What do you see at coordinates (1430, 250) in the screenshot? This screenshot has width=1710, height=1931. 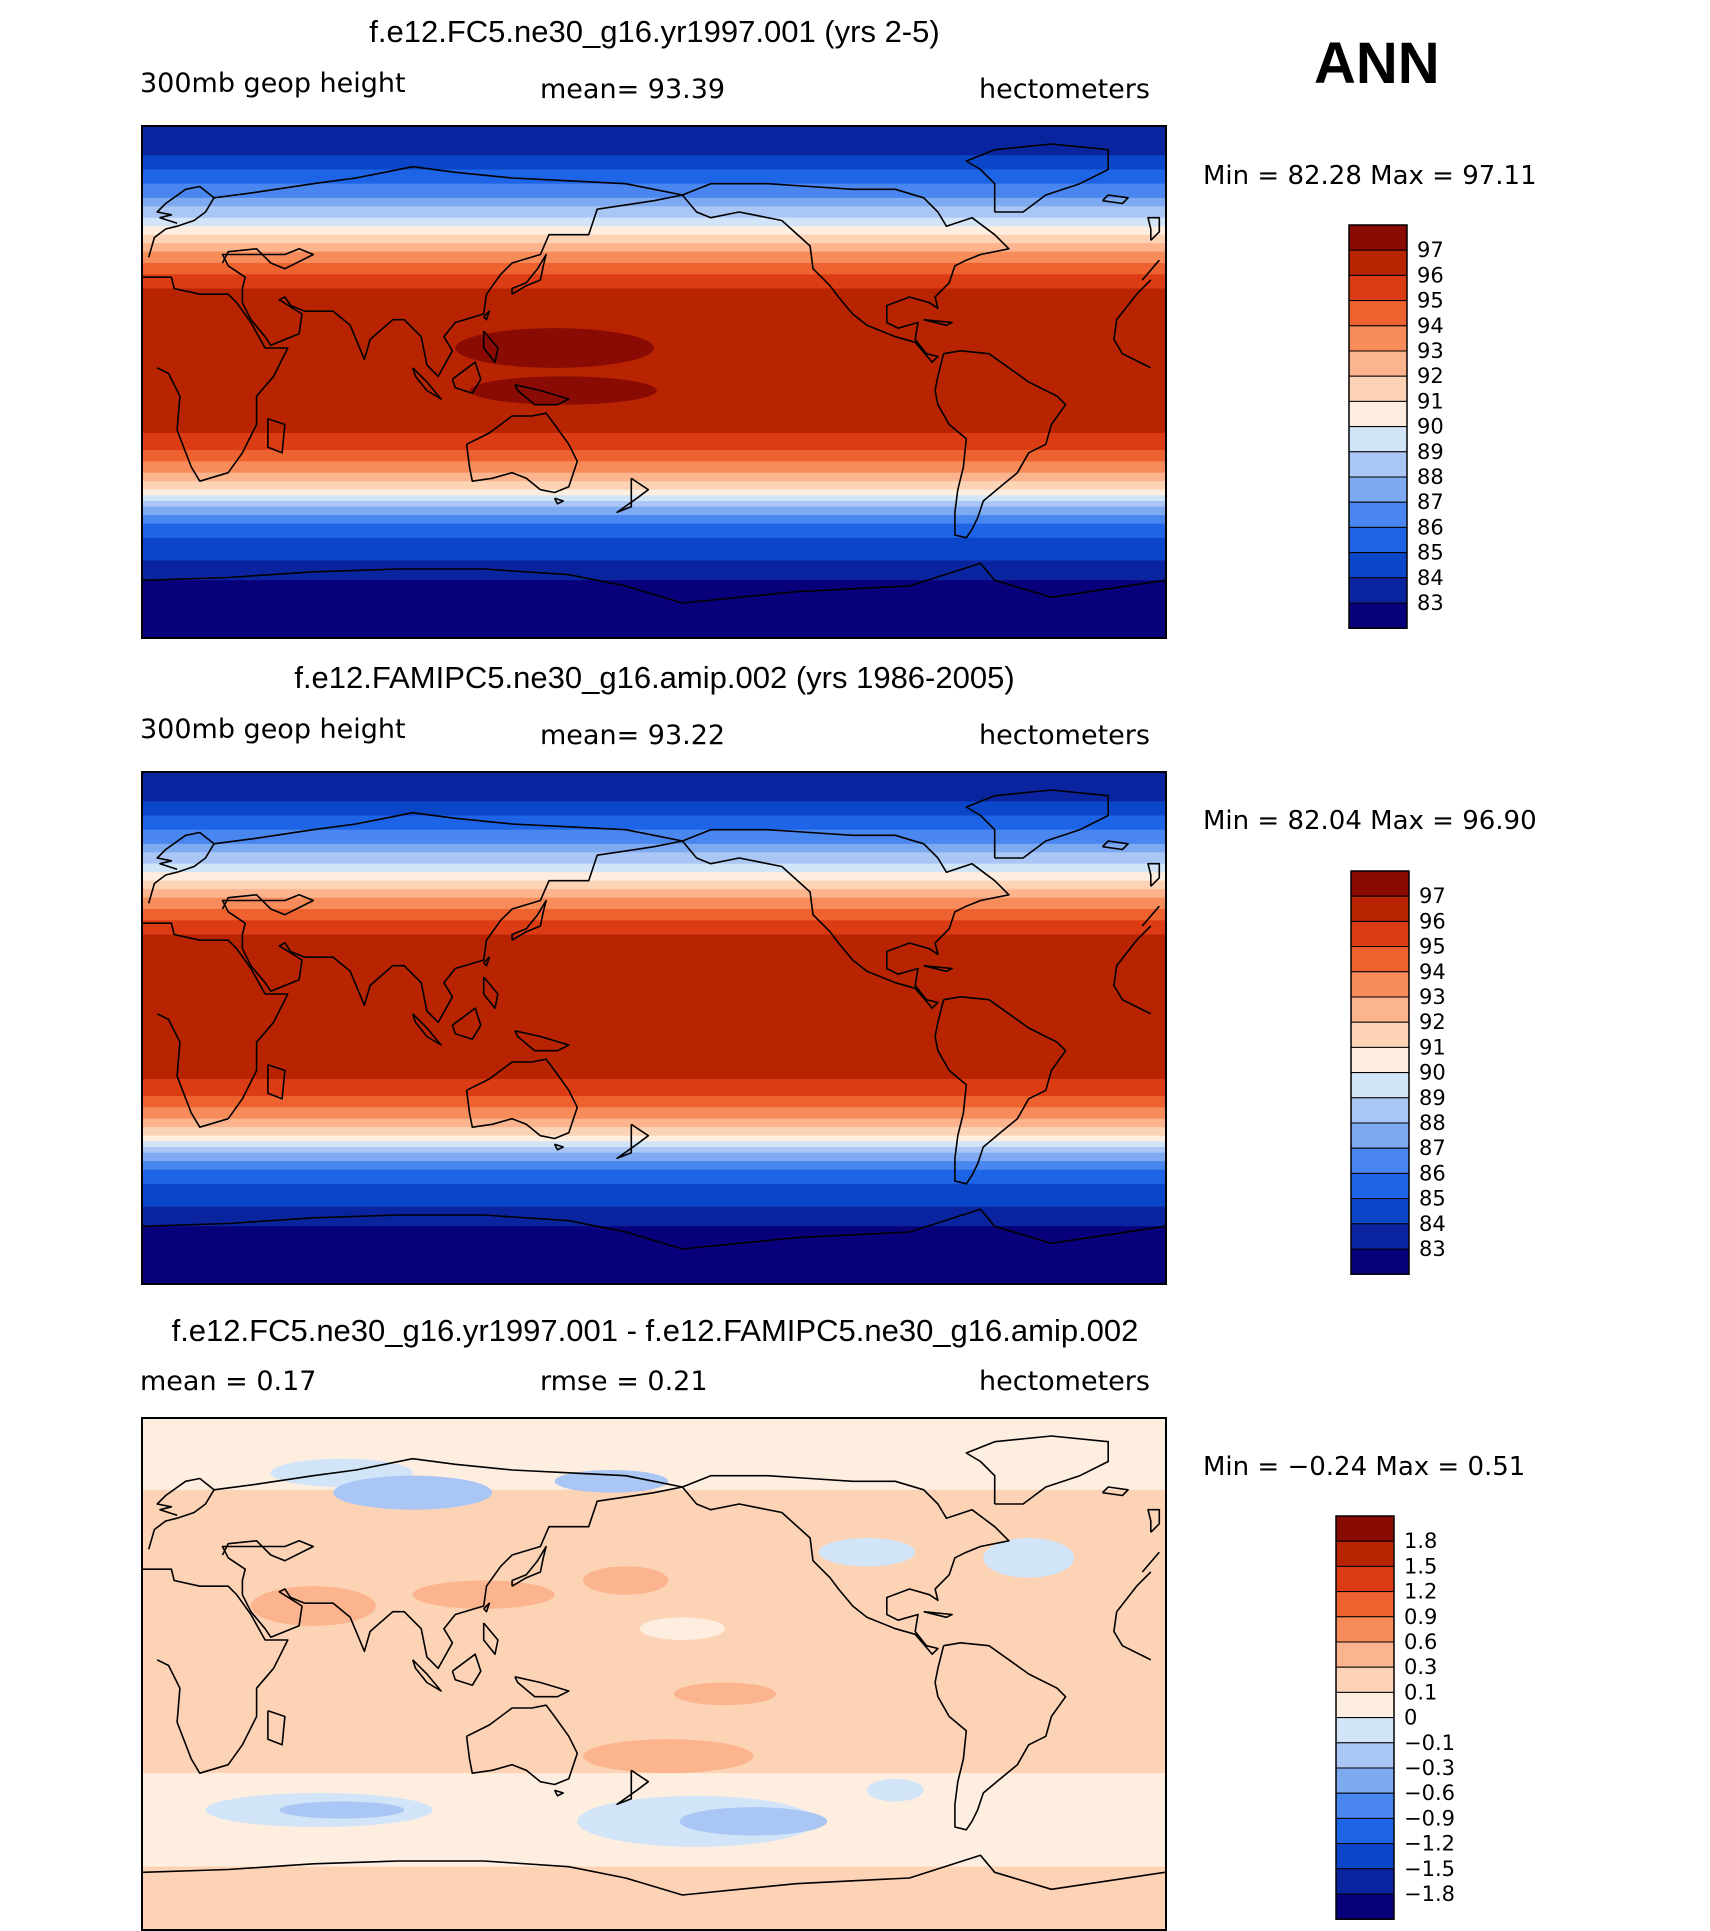 I see `colorbar-tick-label: 97` at bounding box center [1430, 250].